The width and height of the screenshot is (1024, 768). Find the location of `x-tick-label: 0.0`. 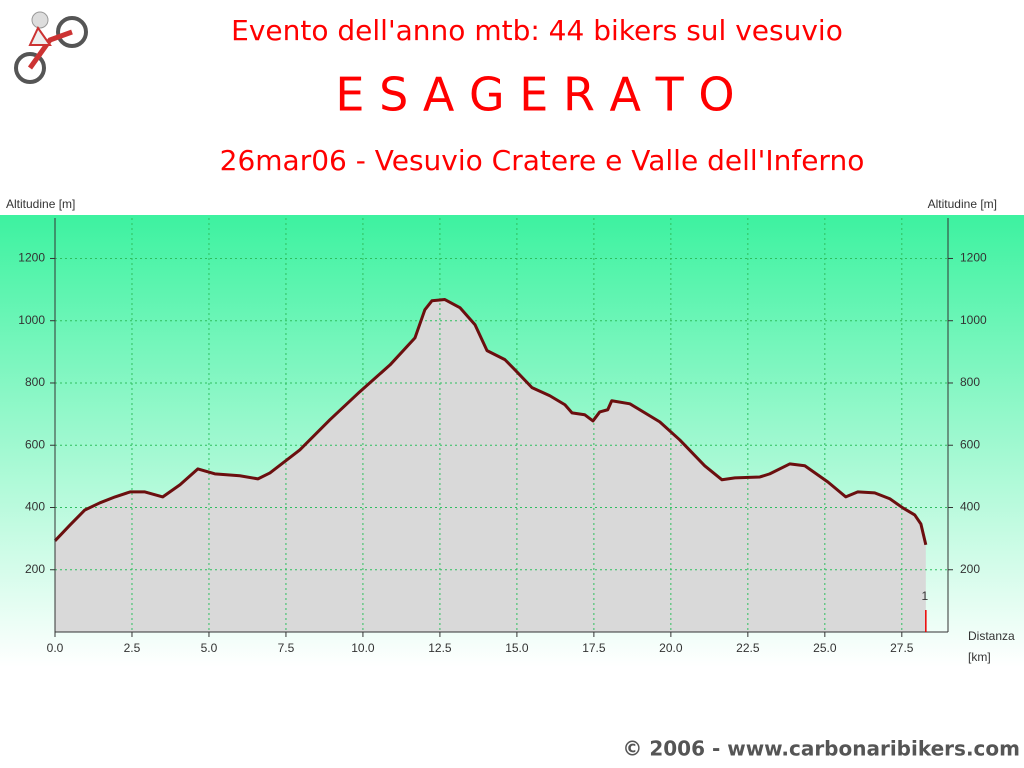

x-tick-label: 0.0 is located at coordinates (55, 648).